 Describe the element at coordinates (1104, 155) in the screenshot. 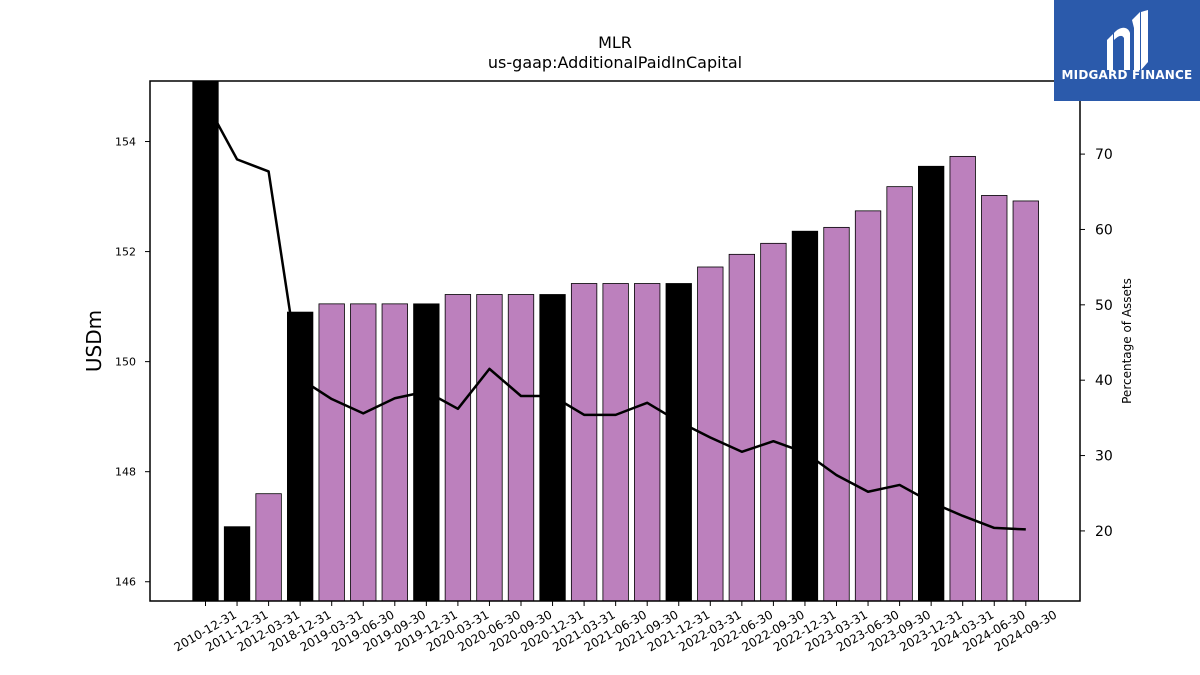

I see `y2-tick-label-70: 70` at that location.